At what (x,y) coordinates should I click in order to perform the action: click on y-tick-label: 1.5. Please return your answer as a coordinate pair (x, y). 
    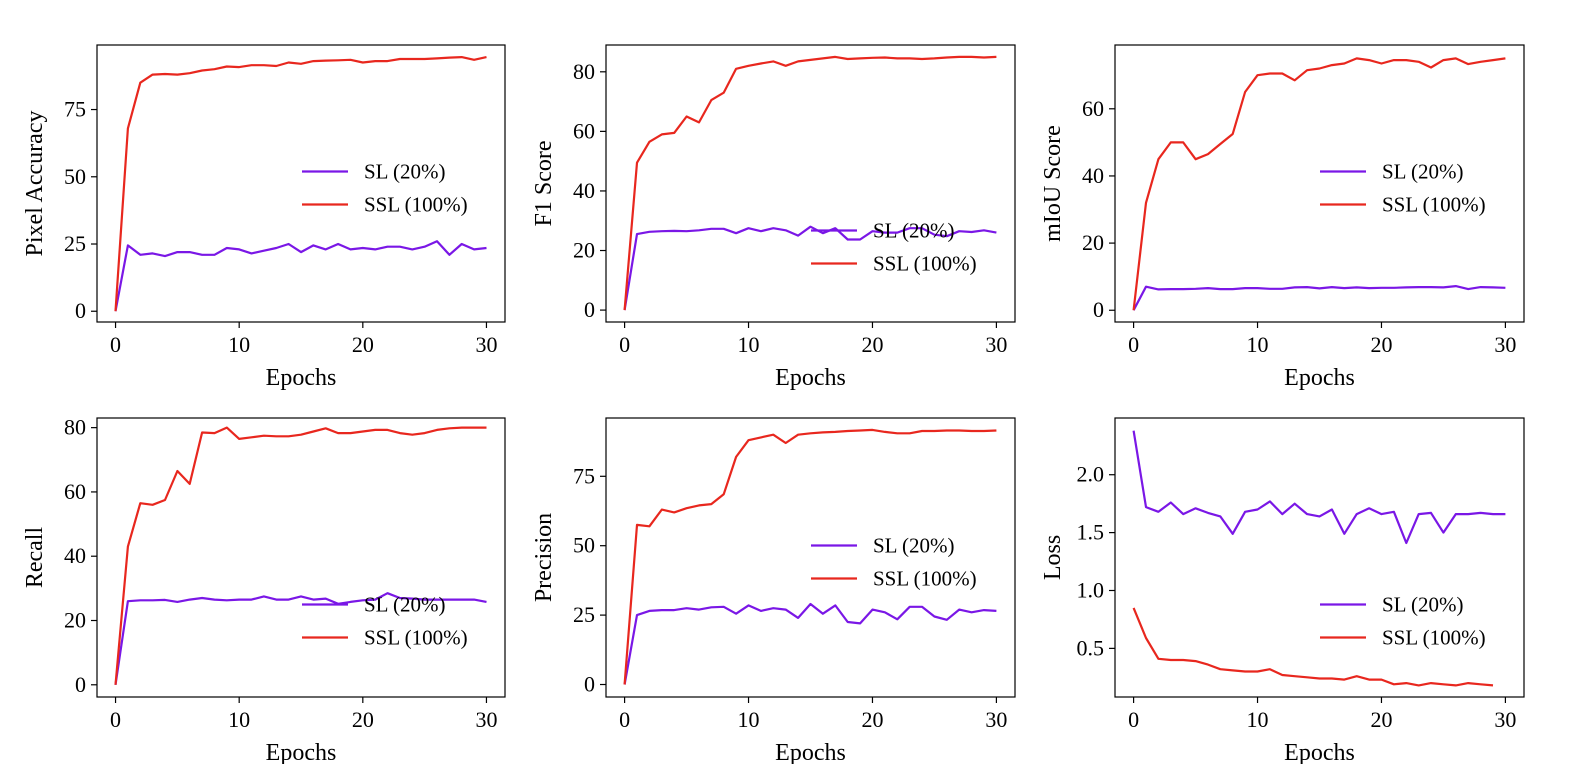
    Looking at the image, I should click on (1091, 532).